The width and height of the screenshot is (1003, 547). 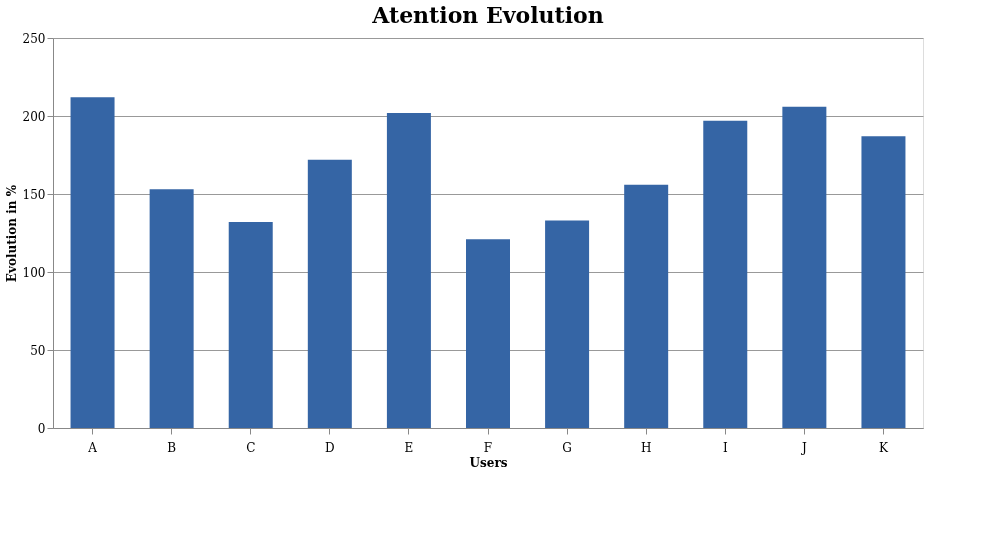 I want to click on y-axis-title: Evolution in %, so click(x=11, y=233).